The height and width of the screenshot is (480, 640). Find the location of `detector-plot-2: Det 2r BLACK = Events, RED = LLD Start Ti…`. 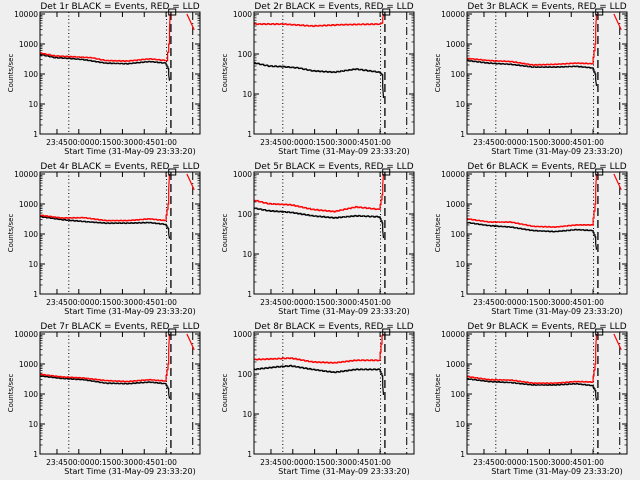

detector-plot-2: Det 2r BLACK = Events, RED = LLD Start Ti… is located at coordinates (317, 79).